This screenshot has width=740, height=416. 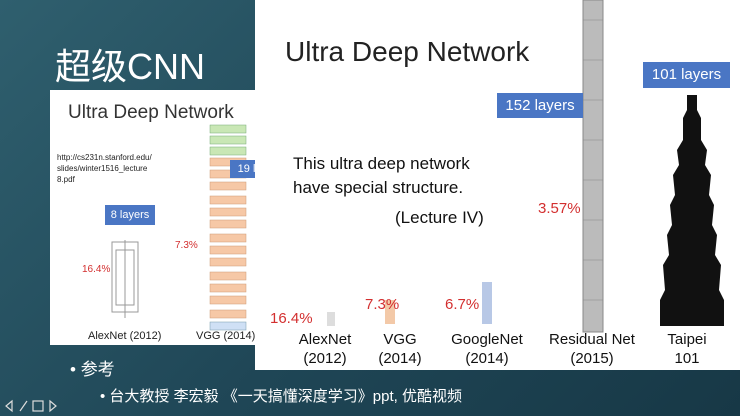 What do you see at coordinates (151, 112) in the screenshot?
I see `back-title: Ultra Deep Network` at bounding box center [151, 112].